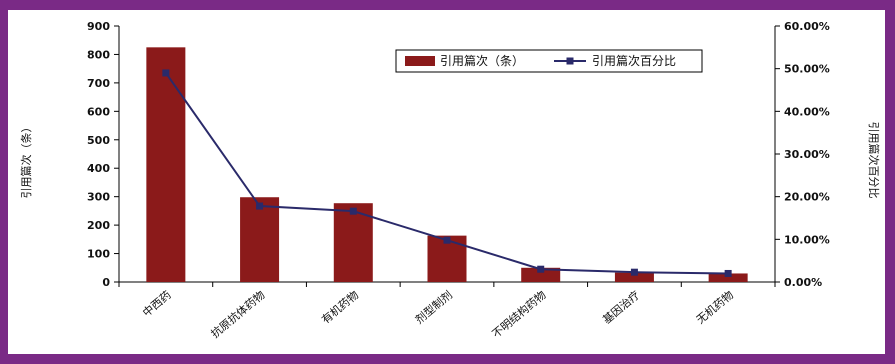  I want to click on right-tick-label: 40.00%, so click(807, 111).